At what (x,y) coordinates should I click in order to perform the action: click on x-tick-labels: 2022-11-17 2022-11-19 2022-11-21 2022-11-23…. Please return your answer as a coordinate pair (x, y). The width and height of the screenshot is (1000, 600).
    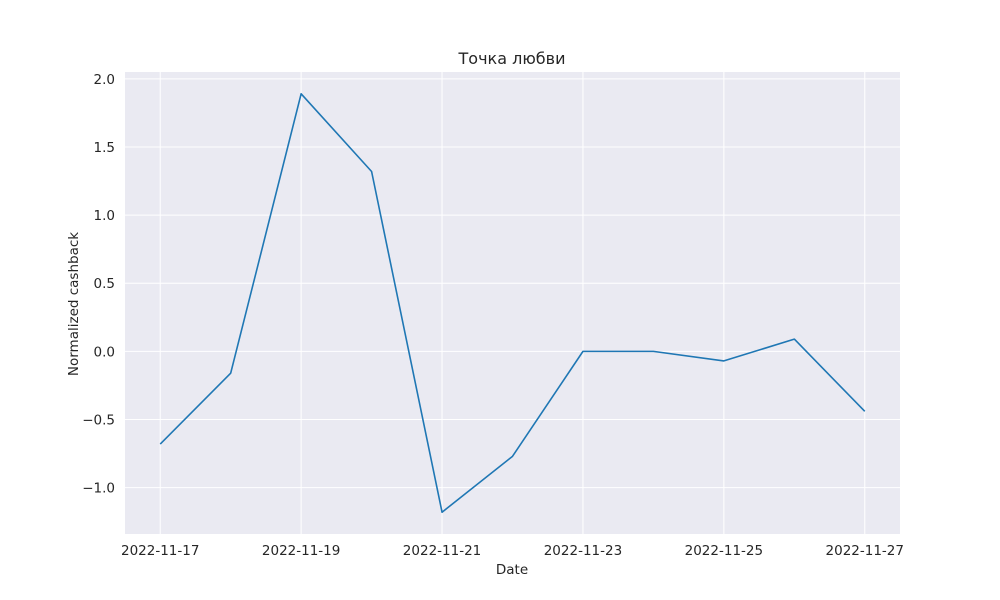
    Looking at the image, I should click on (512, 551).